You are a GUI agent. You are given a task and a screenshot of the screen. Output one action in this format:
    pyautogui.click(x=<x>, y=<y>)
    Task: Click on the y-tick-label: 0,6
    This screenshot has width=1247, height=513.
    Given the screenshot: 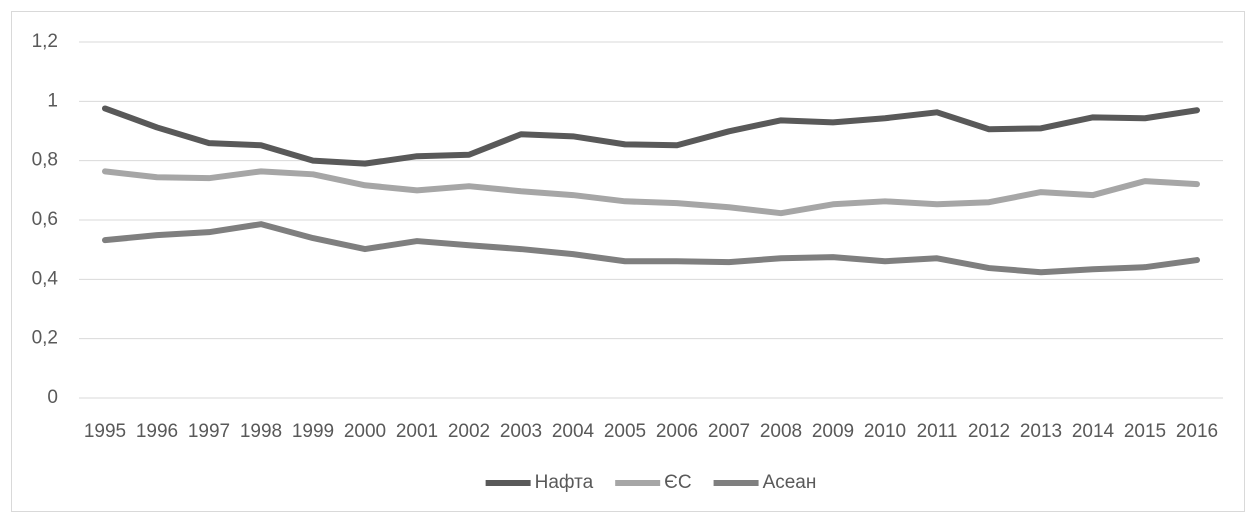 What is the action you would take?
    pyautogui.click(x=45, y=219)
    